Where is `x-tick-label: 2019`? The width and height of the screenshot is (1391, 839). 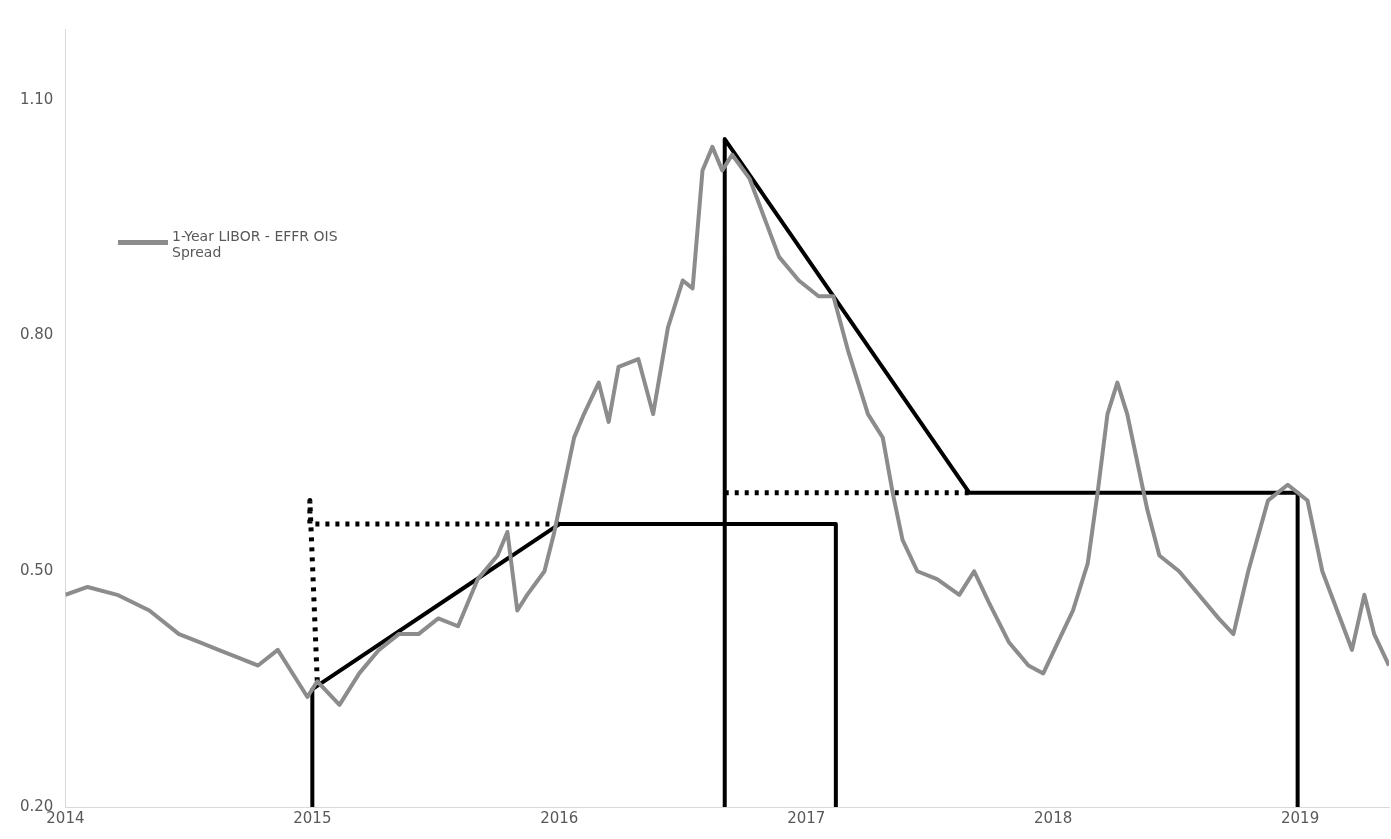
x-tick-label: 2019 is located at coordinates (1300, 817).